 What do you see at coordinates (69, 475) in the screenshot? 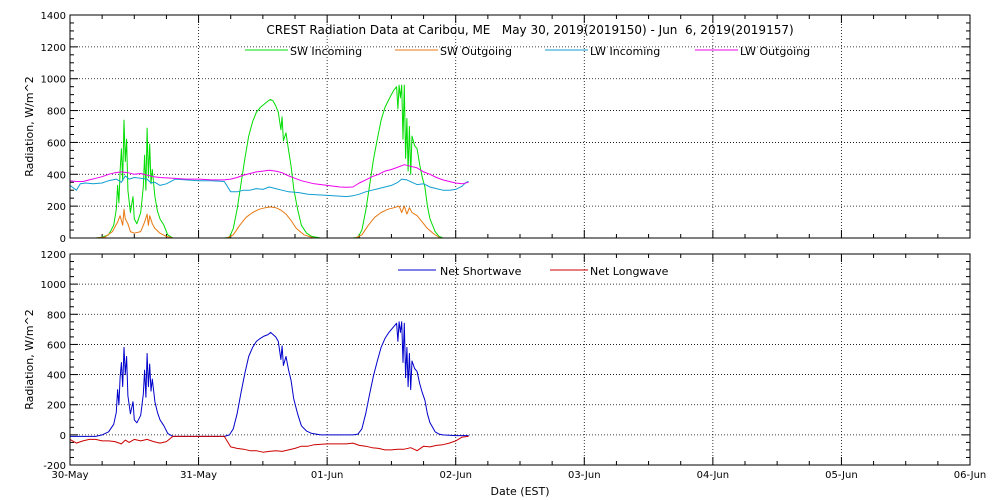
I see `x-tick-label: 30-May` at bounding box center [69, 475].